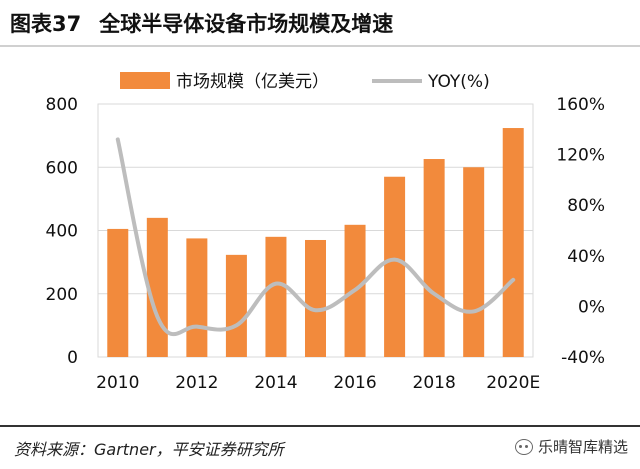  Describe the element at coordinates (582, 447) in the screenshot. I see `watermark-text: 乐晴智库精选` at that location.